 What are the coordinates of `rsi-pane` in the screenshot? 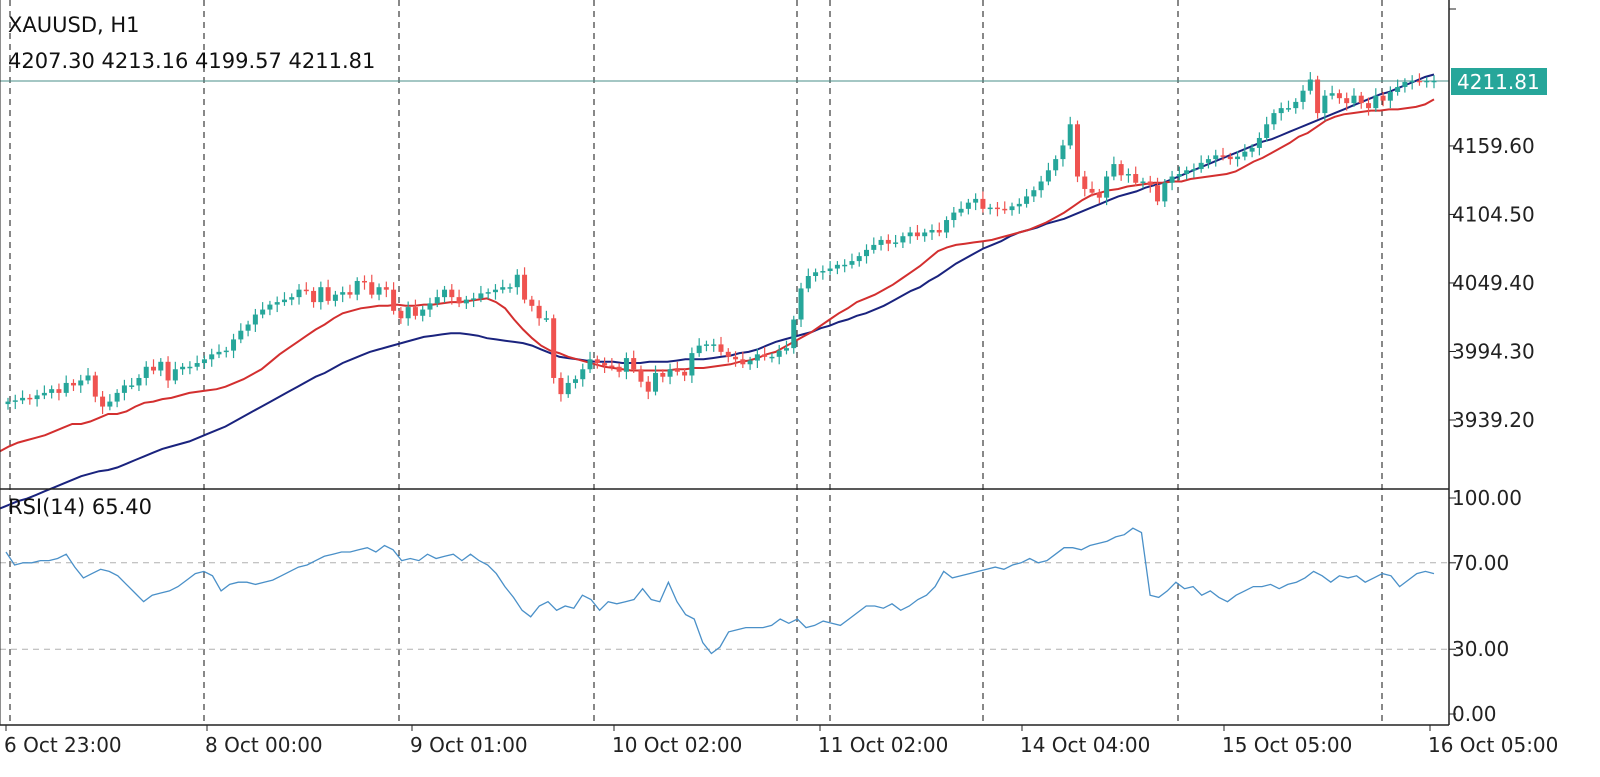 It's located at (724, 591).